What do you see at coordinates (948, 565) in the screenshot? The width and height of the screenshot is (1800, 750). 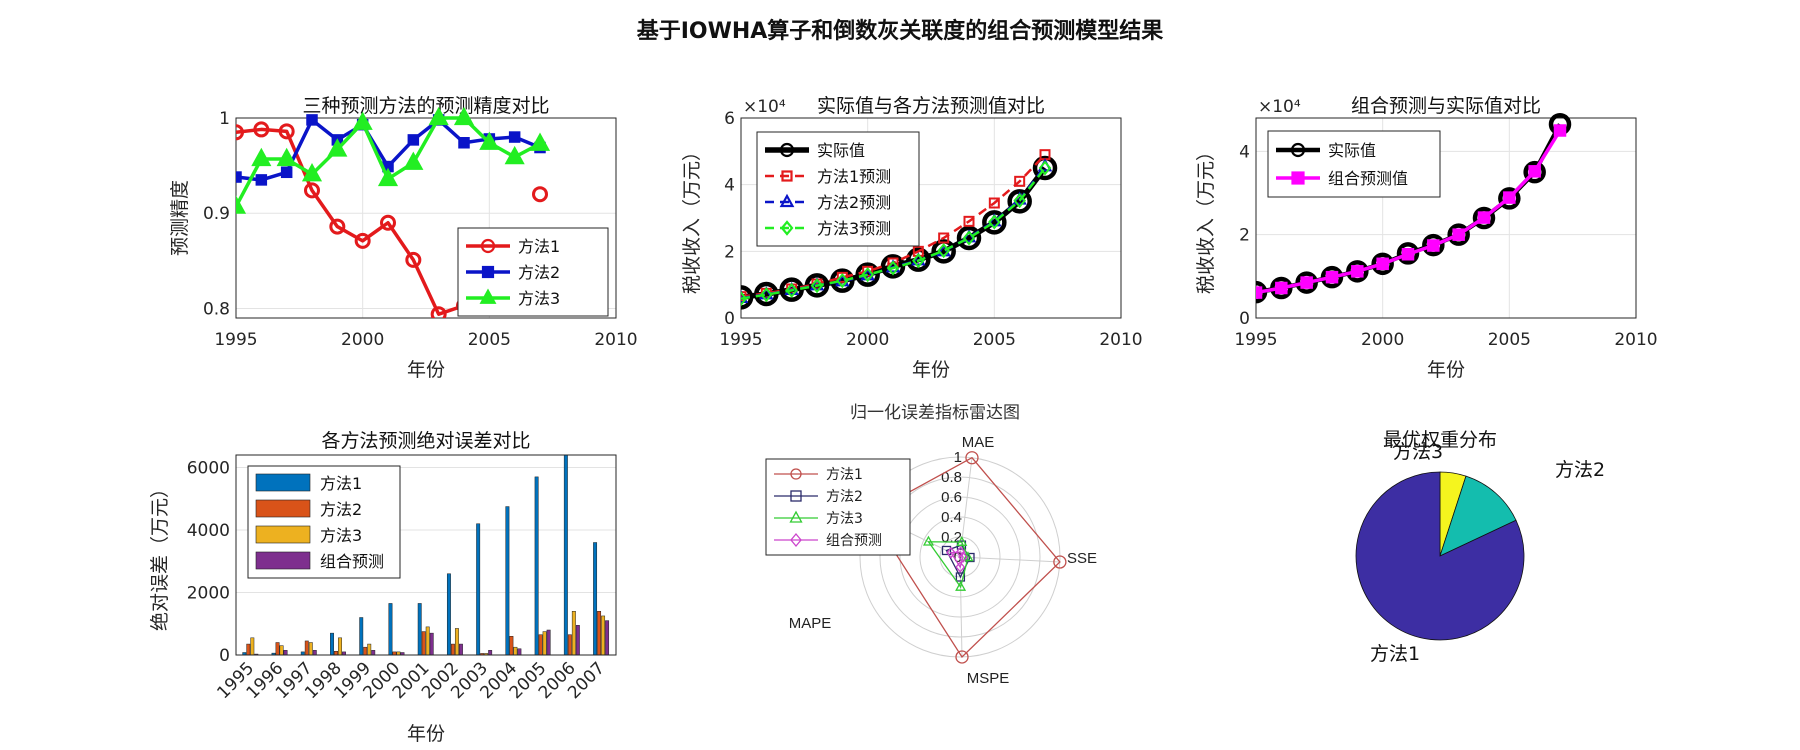 I see `radar-polygon` at bounding box center [948, 565].